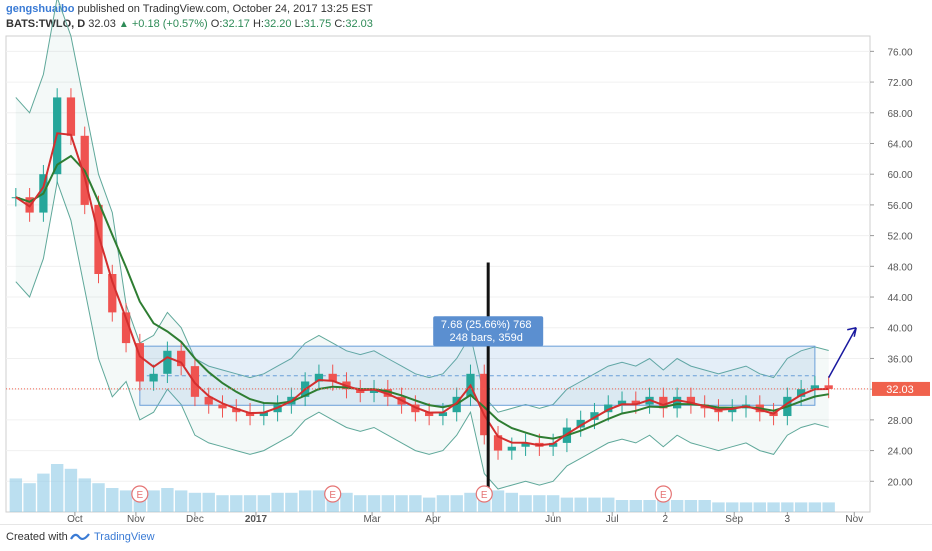  Describe the element at coordinates (236, 24) in the screenshot. I see `open-value: 32.17` at that location.